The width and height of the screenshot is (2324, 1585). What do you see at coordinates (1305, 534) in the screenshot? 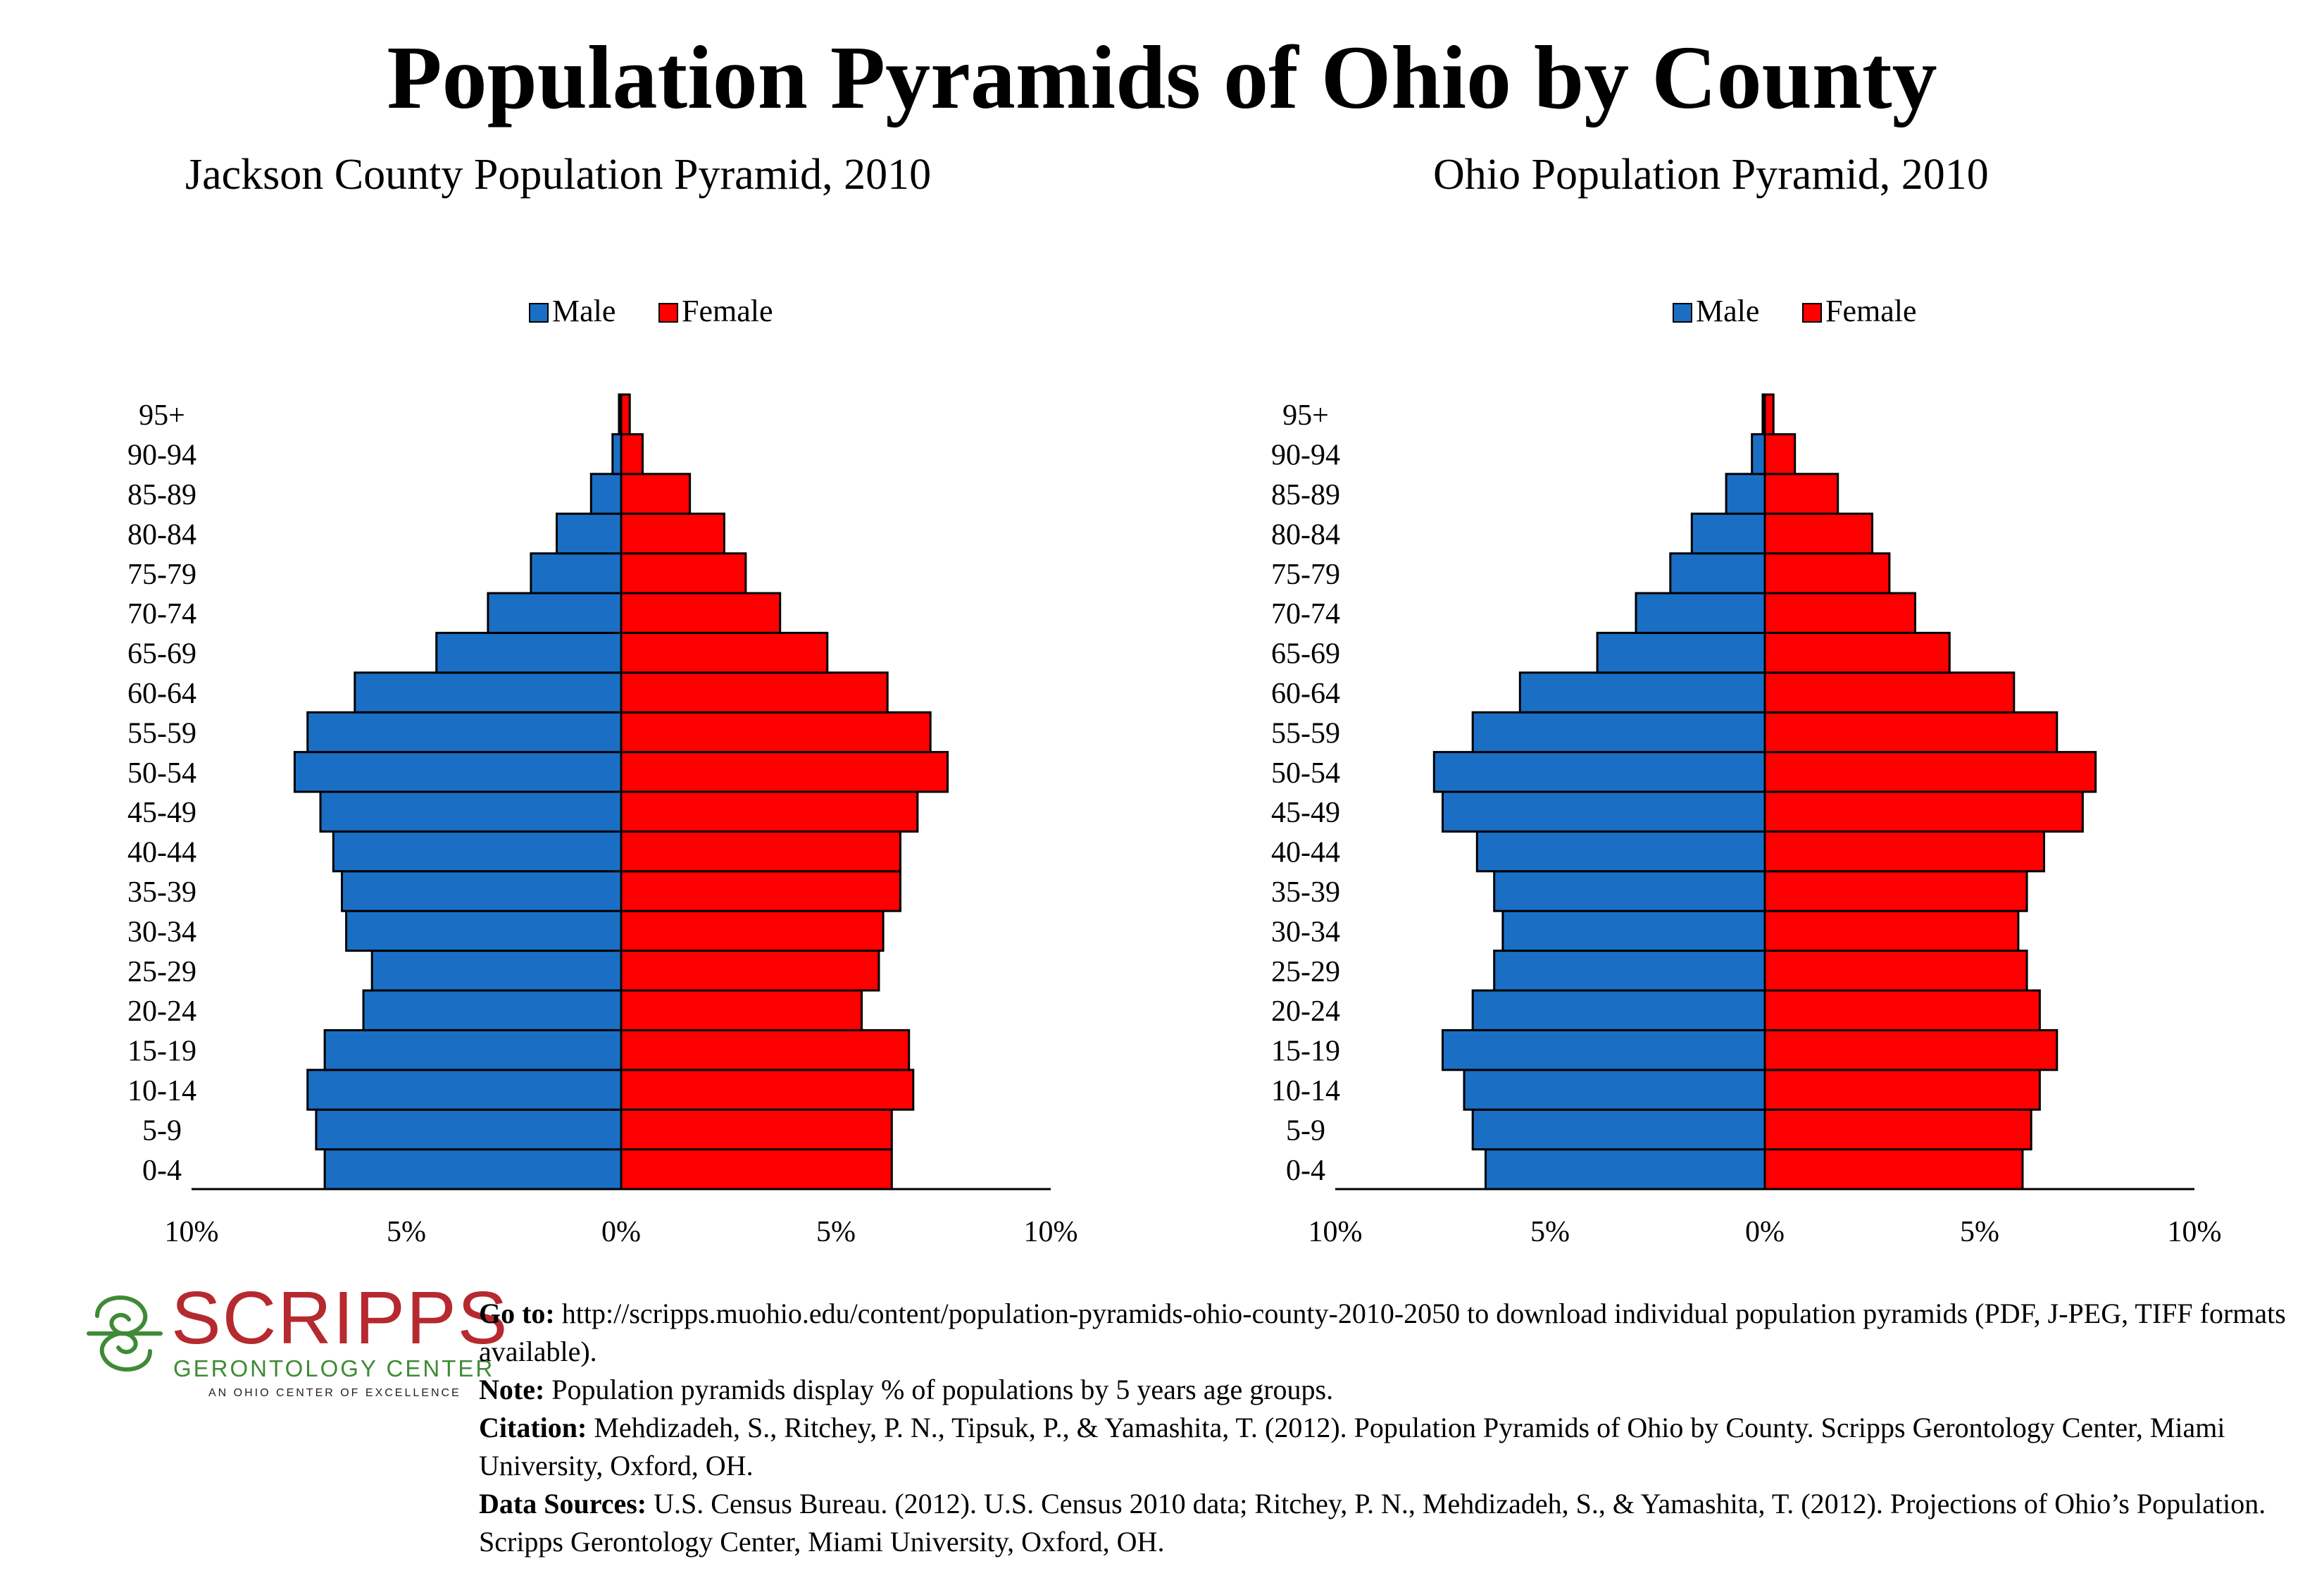
I see `ohio-age-label: 80-84` at bounding box center [1305, 534].